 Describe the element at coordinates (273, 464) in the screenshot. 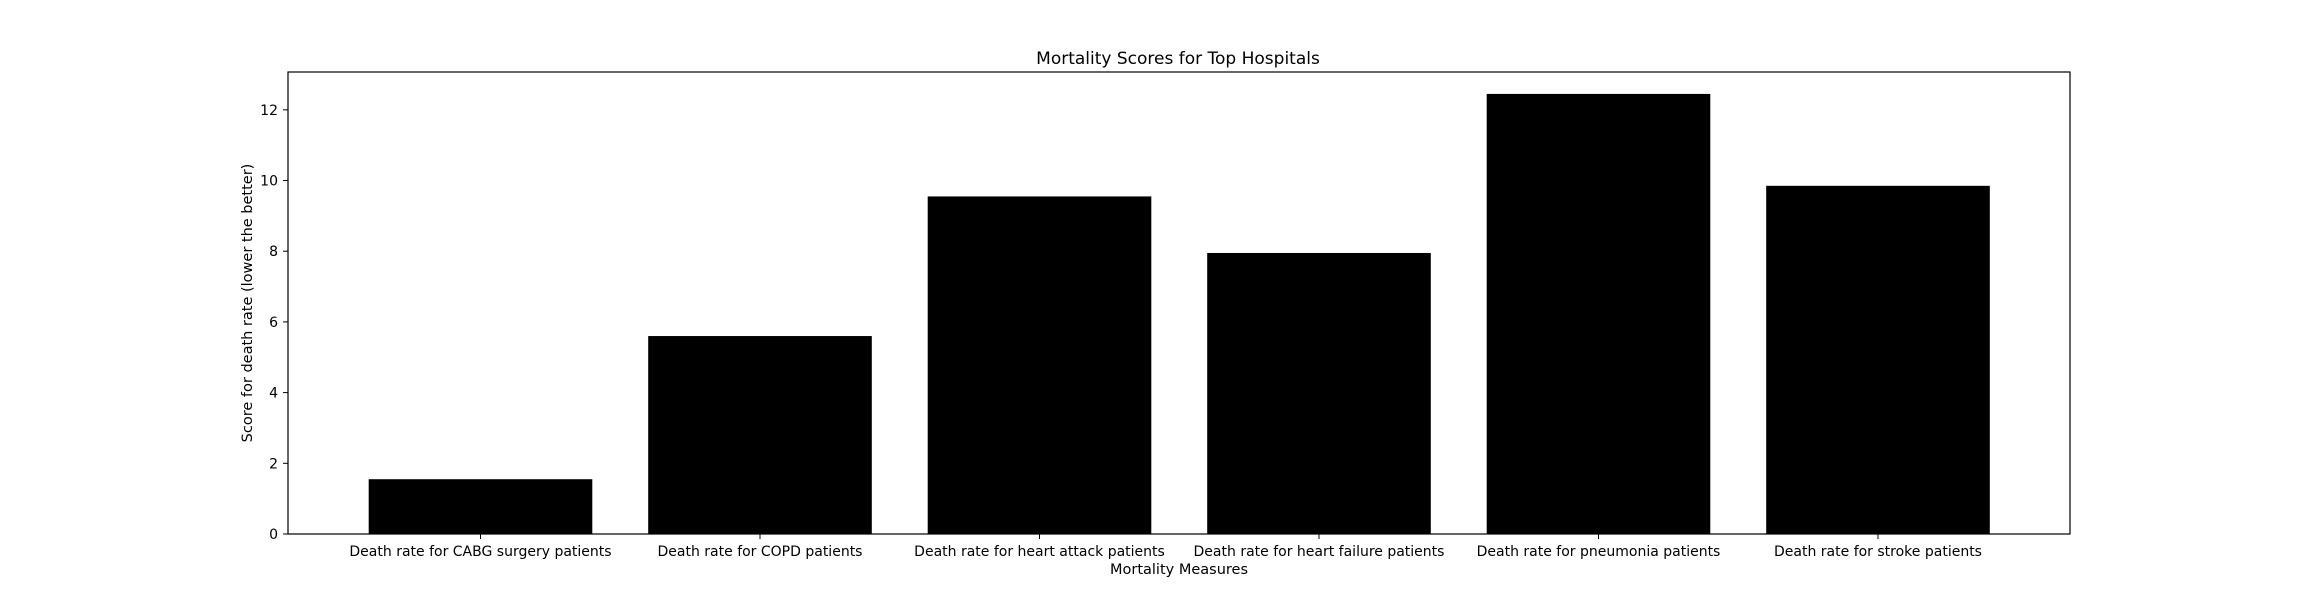

I see `y-tick-label-1: 2` at that location.